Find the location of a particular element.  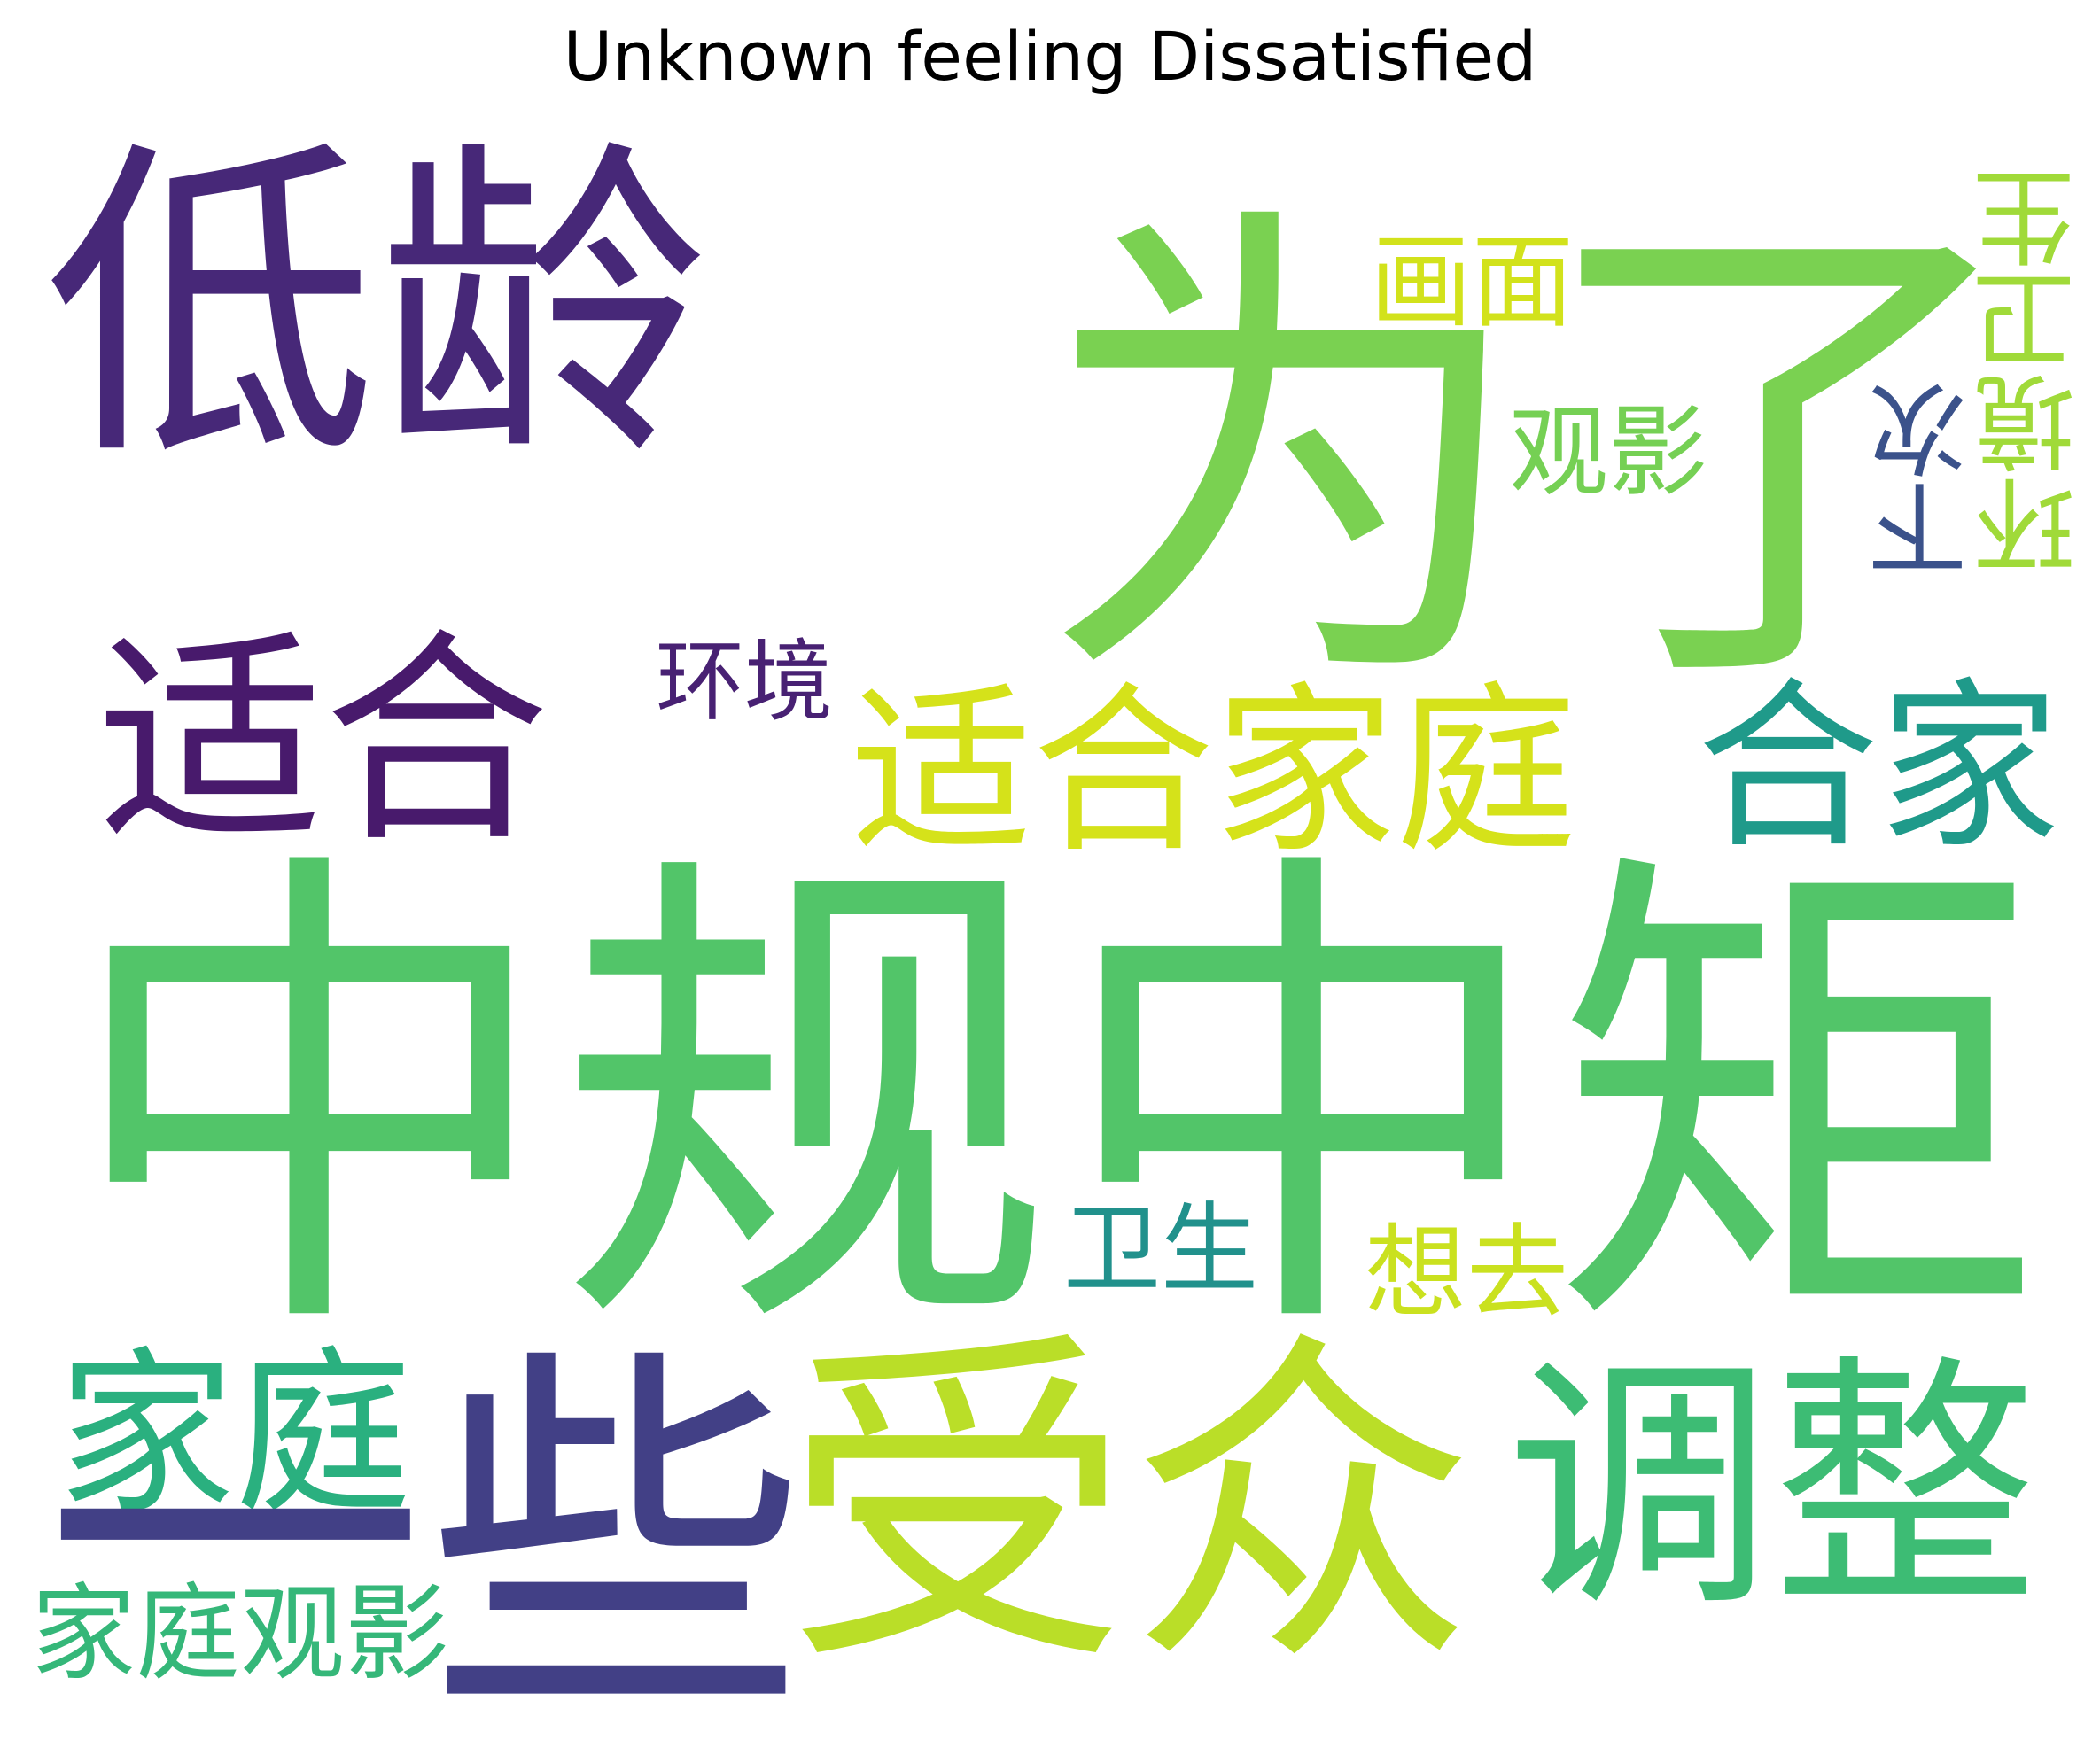

word-shihe: 适合 is located at coordinates (323, 742).